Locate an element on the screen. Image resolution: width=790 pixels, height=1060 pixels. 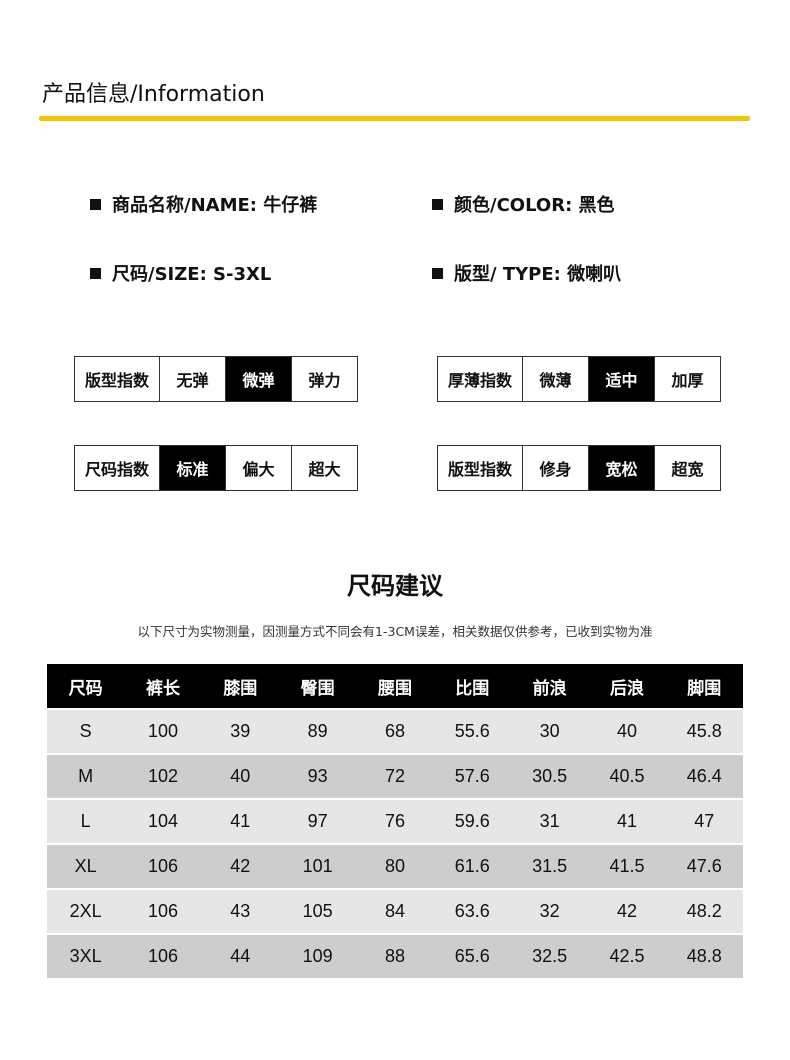
index-option-selected: 宽松 is located at coordinates (621, 468).